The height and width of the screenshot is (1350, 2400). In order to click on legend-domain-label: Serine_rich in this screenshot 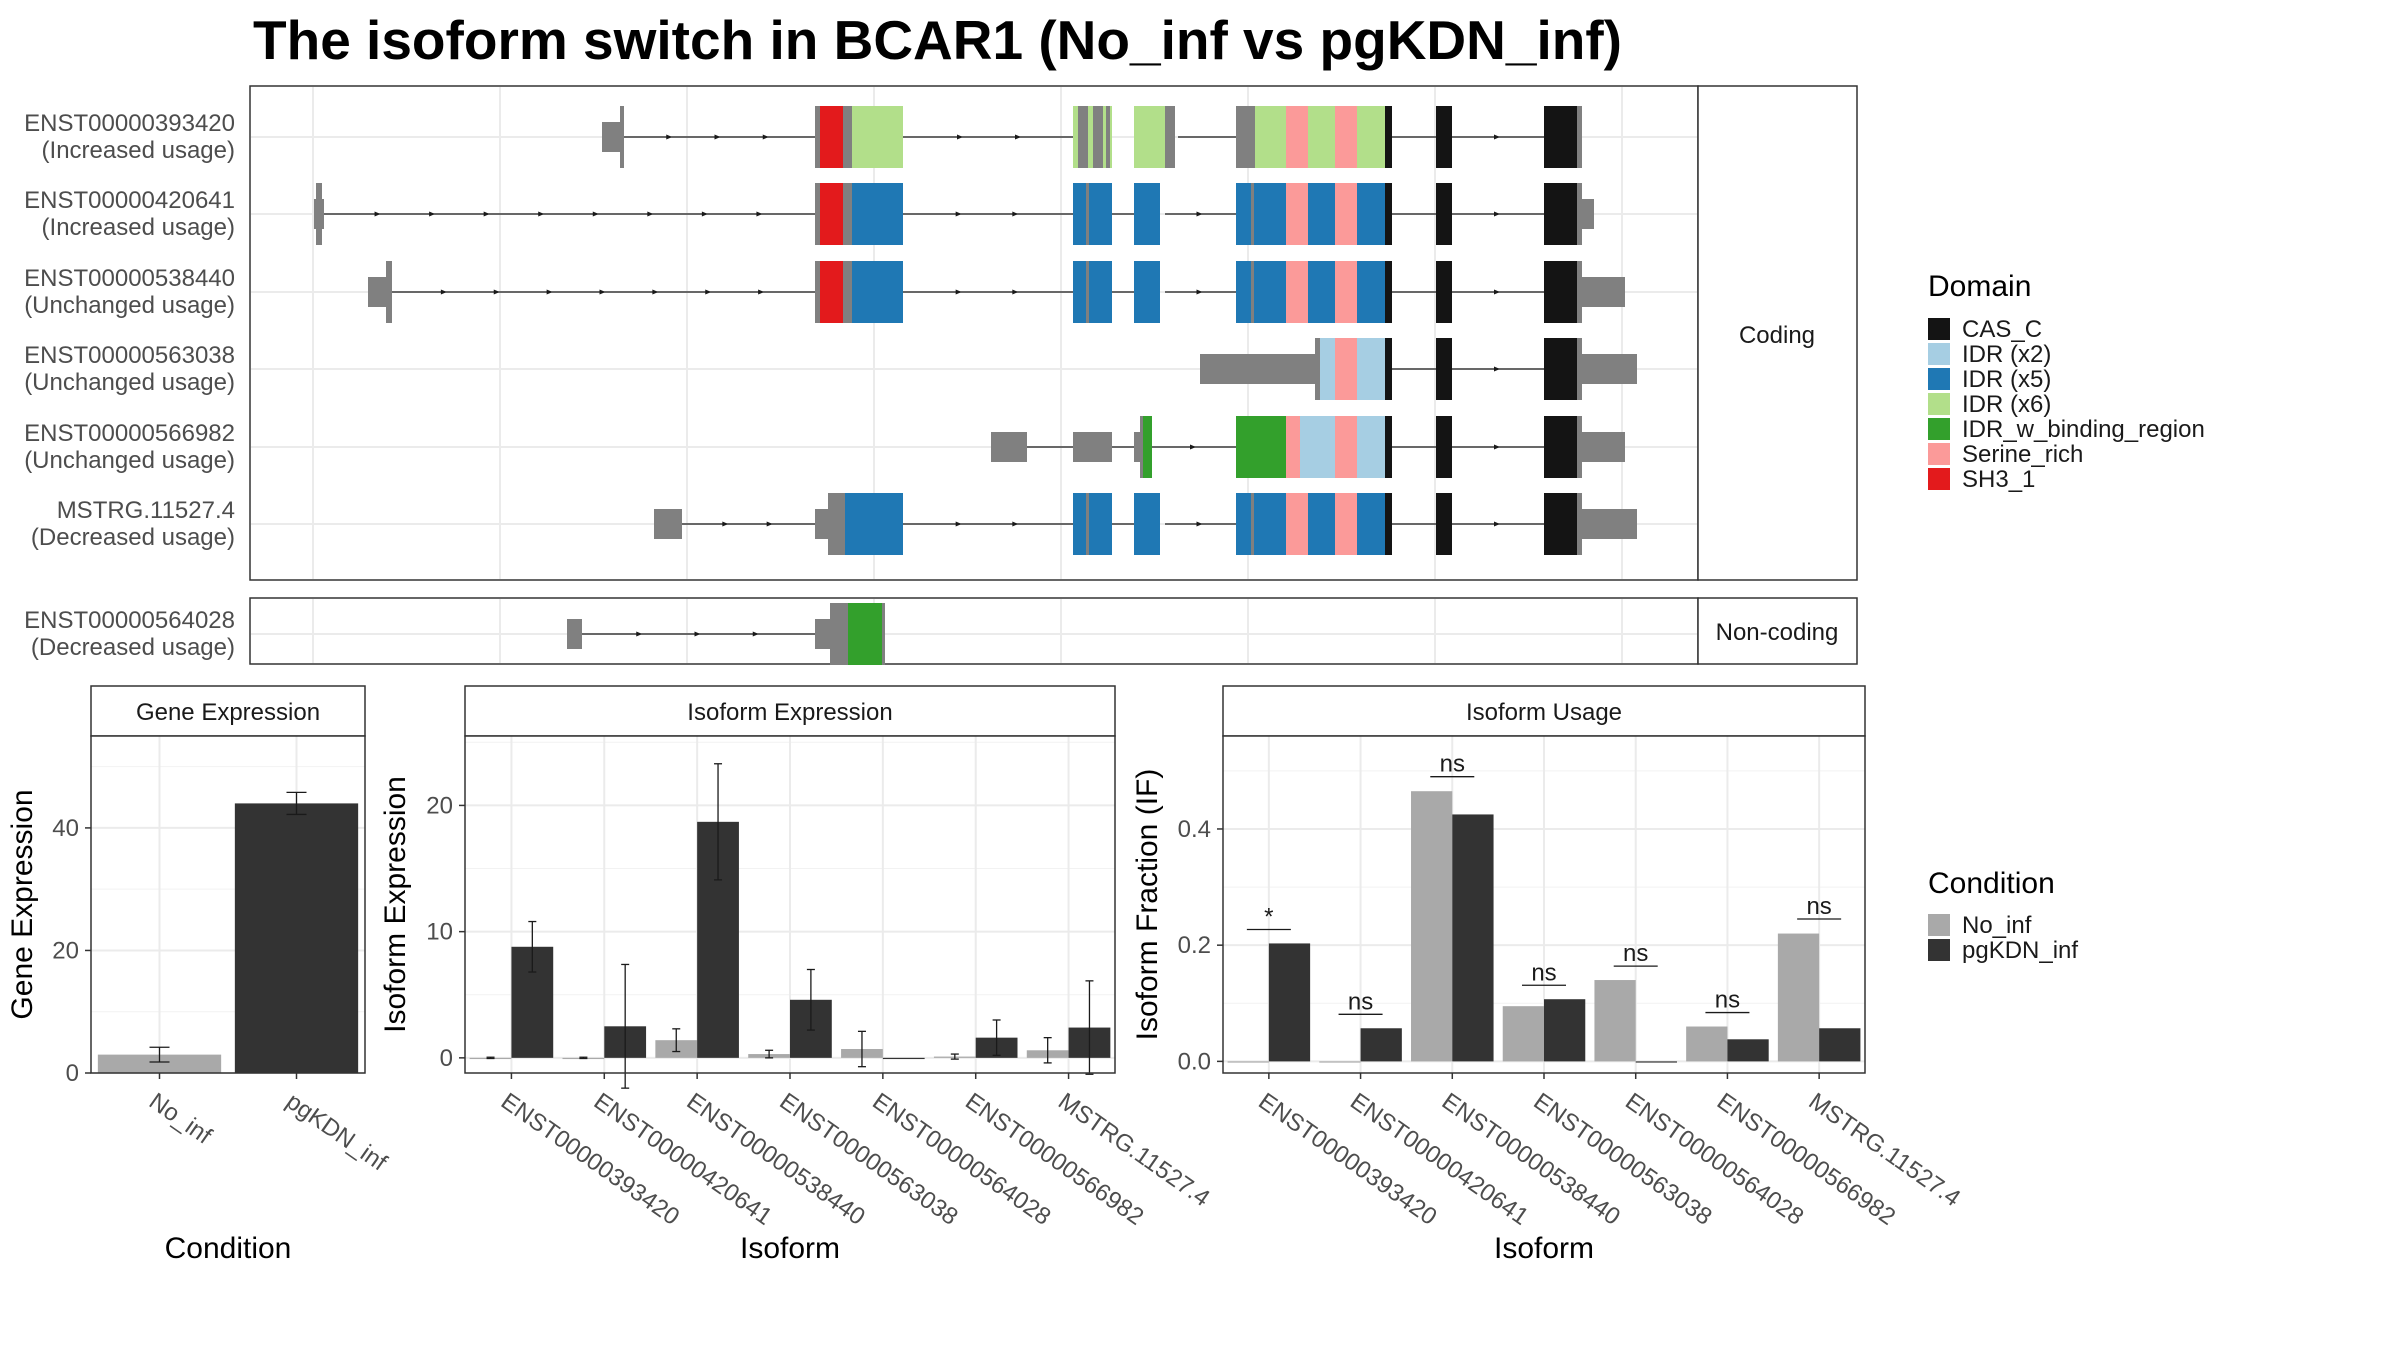, I will do `click(2022, 454)`.